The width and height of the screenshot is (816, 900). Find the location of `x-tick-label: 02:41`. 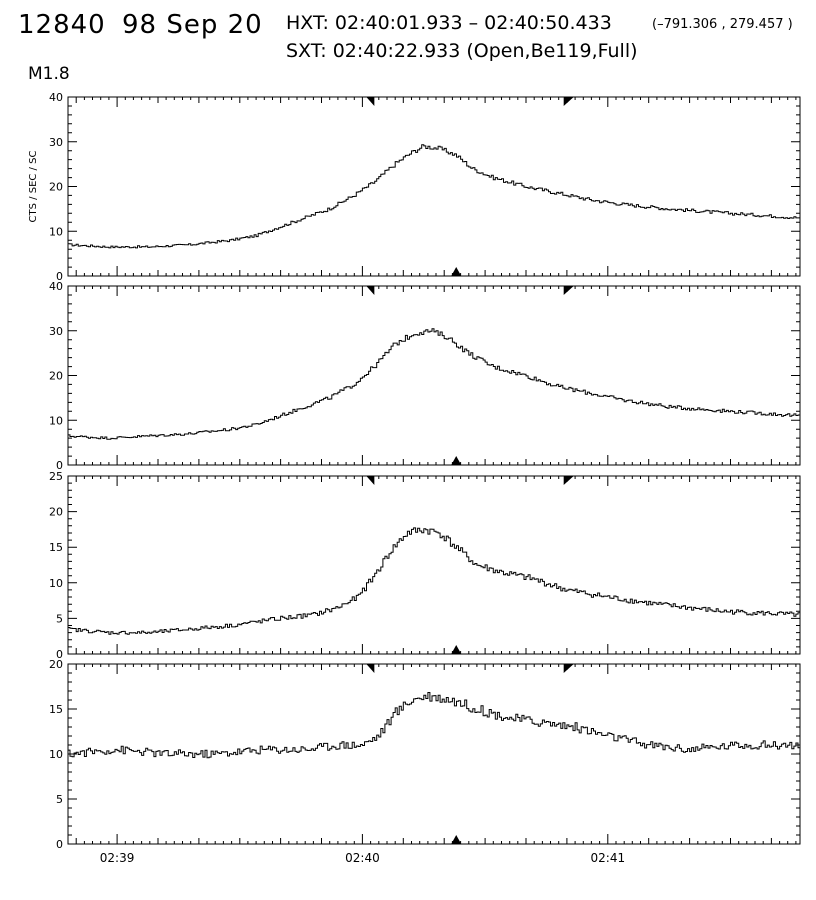

x-tick-label: 02:41 is located at coordinates (608, 858).